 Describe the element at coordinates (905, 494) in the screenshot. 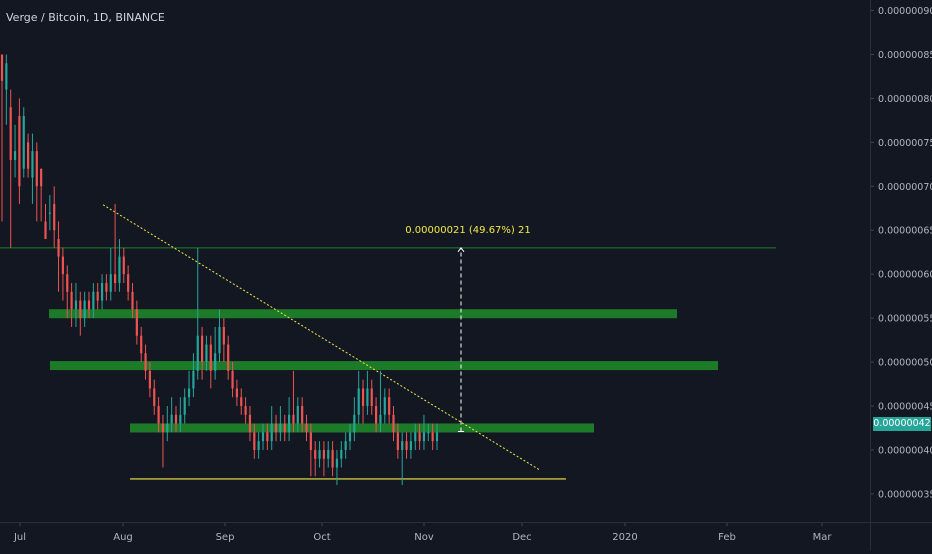

I see `y-tick-label: 0.00000035` at that location.